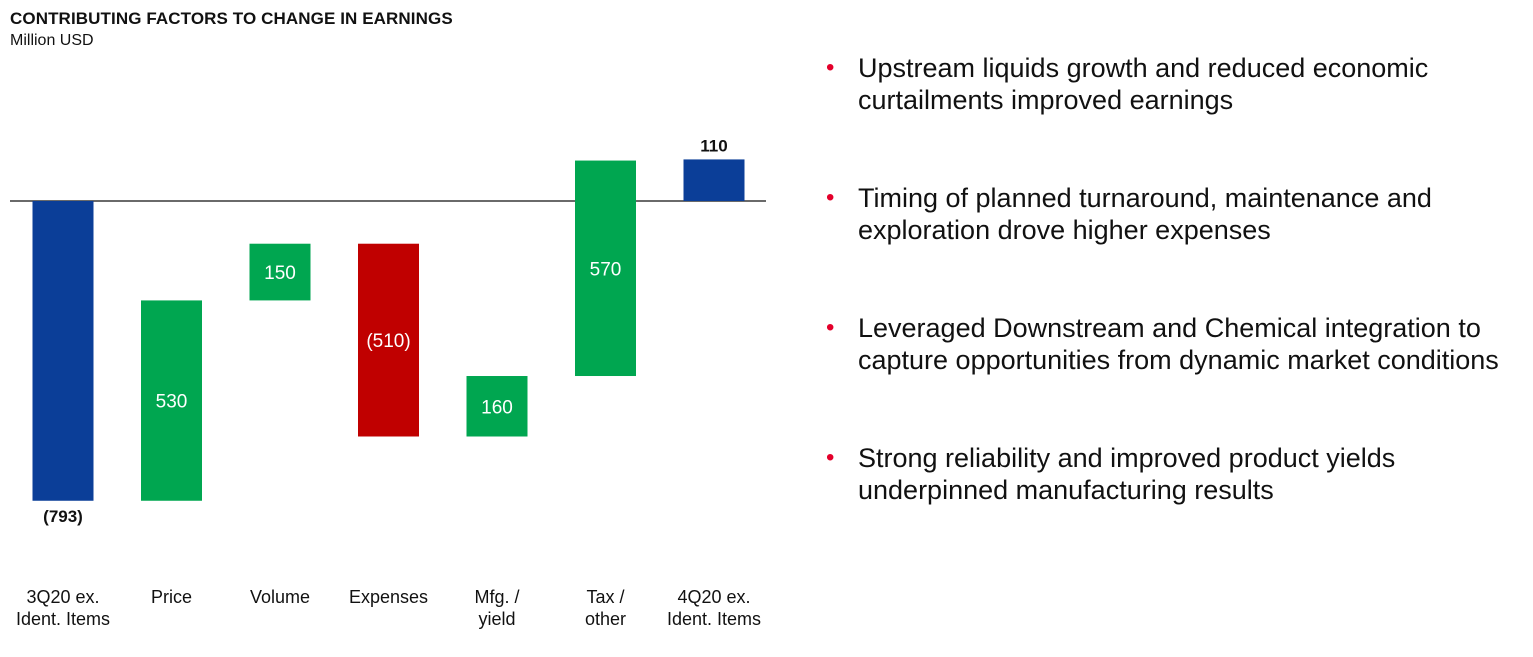 The height and width of the screenshot is (657, 1533). I want to click on category-label-0: Ident. Items, so click(63, 619).